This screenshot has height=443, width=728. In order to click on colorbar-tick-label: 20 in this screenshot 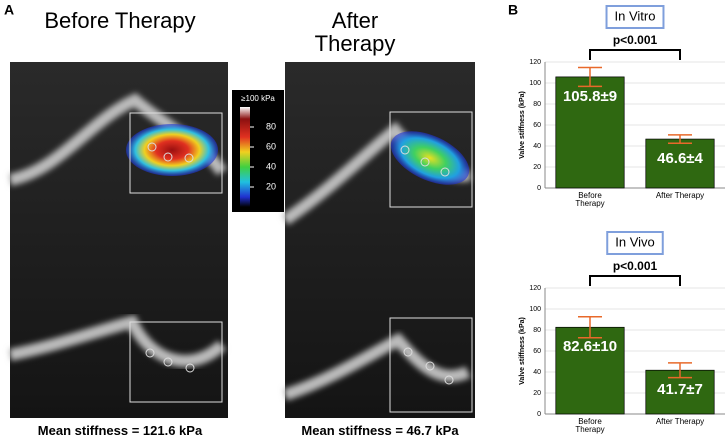, I will do `click(271, 186)`.